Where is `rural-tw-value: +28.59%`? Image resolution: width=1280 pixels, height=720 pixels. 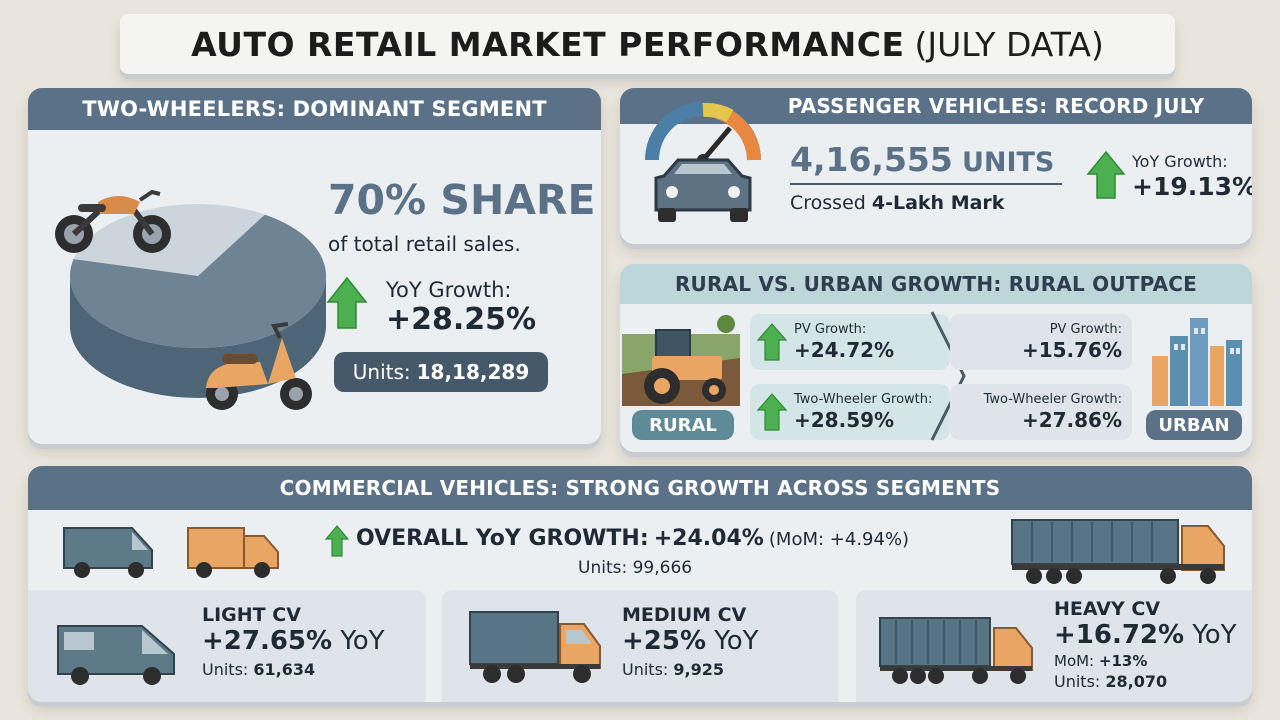
rural-tw-value: +28.59% is located at coordinates (844, 420).